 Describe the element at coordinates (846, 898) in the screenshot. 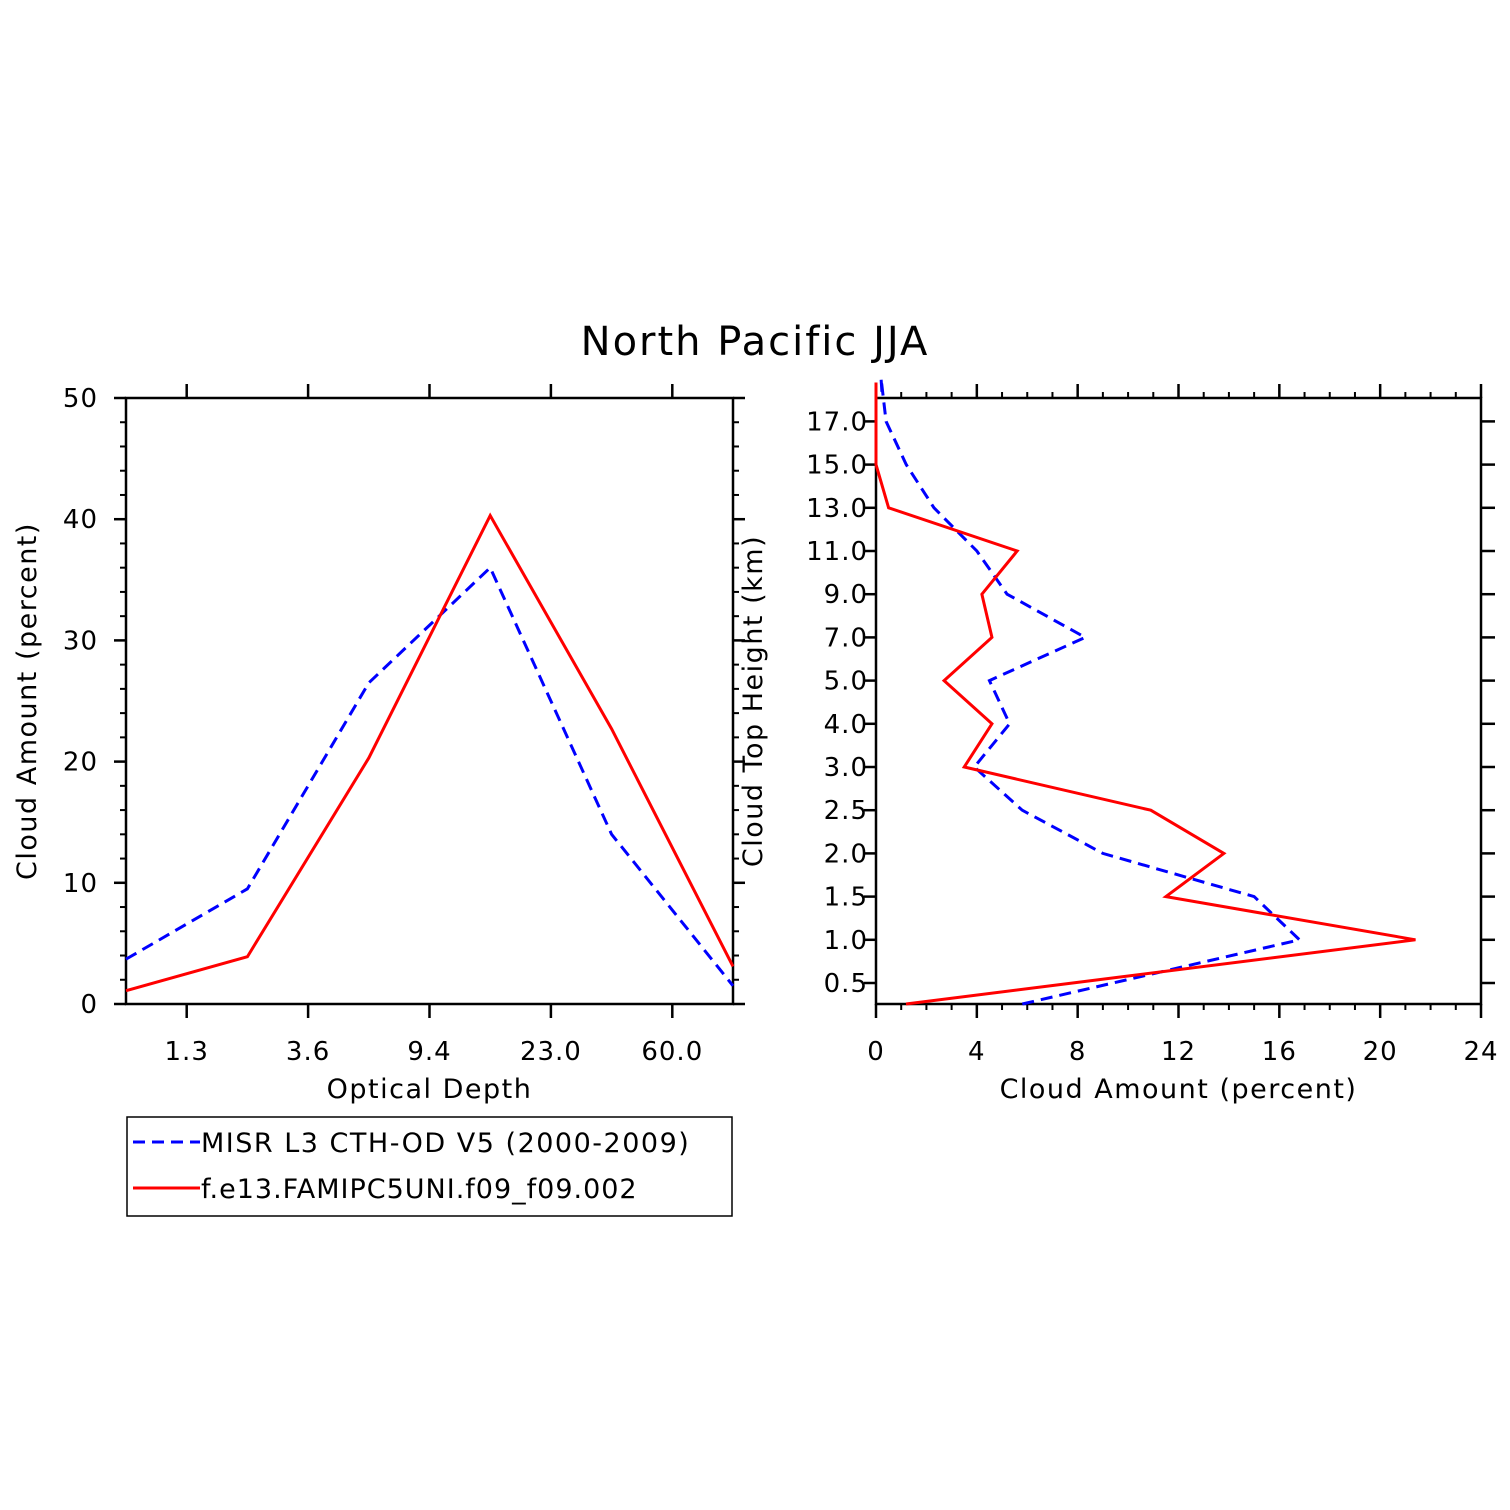

I see `right-y-tick-label: 1.5` at that location.